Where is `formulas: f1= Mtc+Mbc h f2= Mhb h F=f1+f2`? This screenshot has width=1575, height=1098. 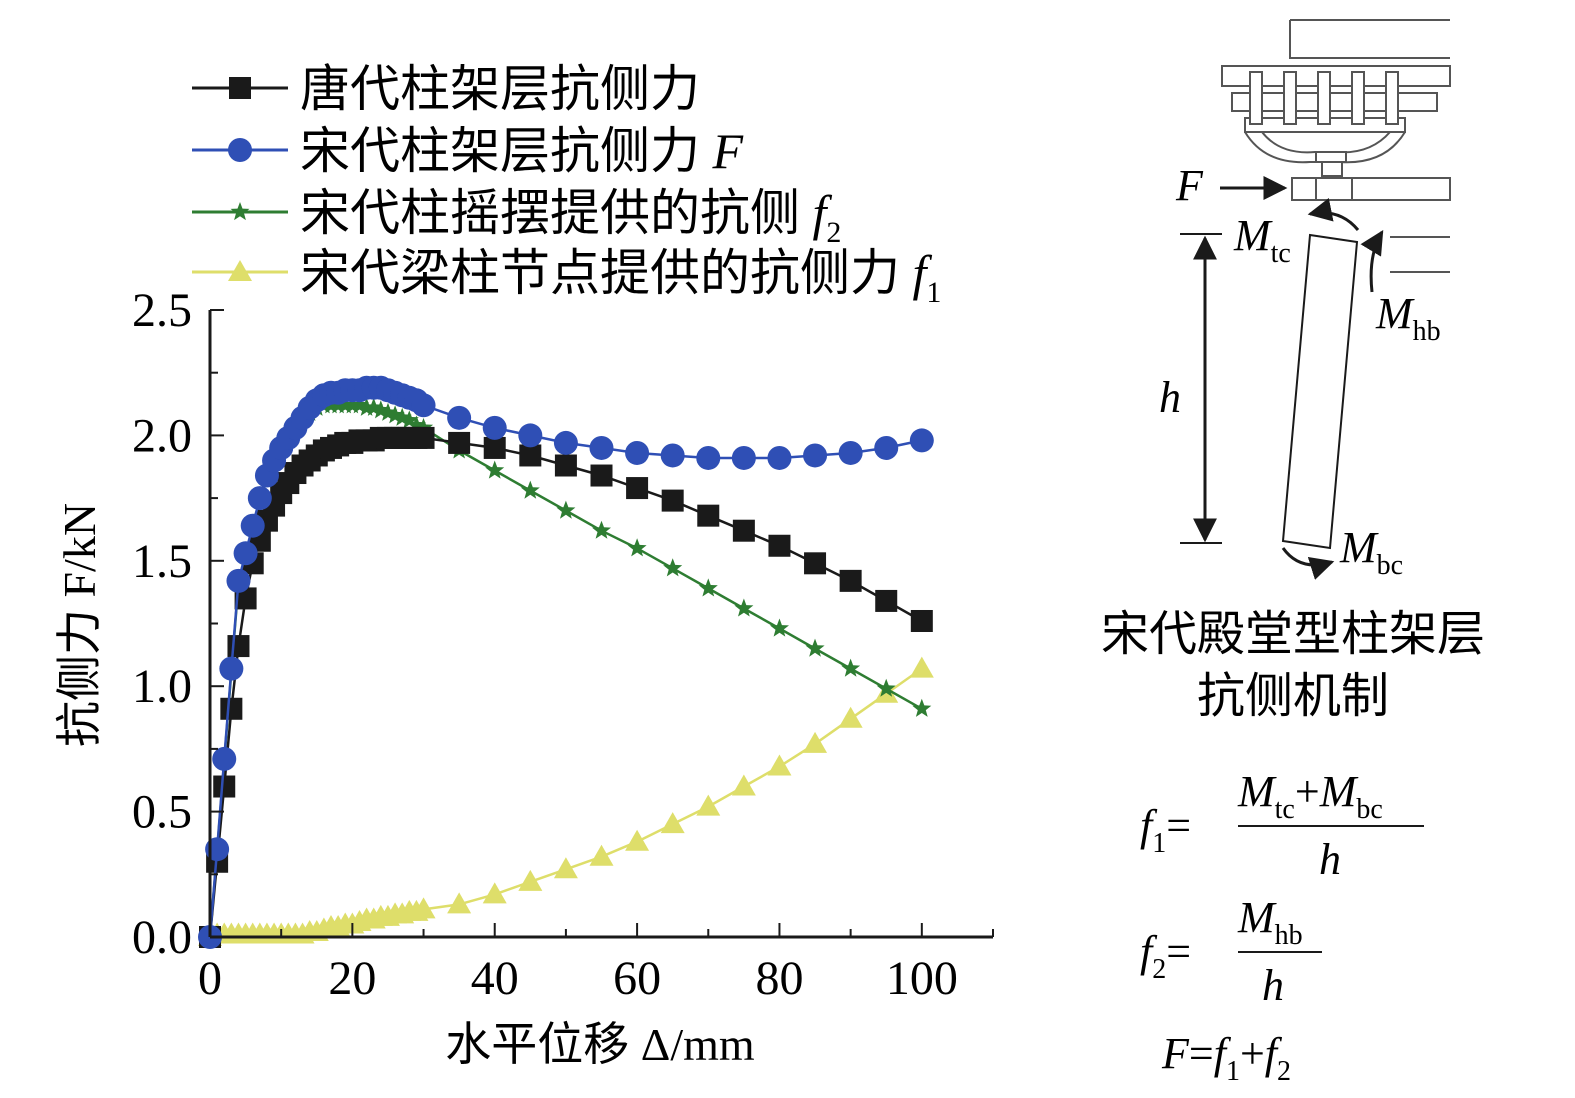 formulas: f1= Mtc+Mbc h f2= Mhb h F=f1+f2 is located at coordinates (1282, 927).